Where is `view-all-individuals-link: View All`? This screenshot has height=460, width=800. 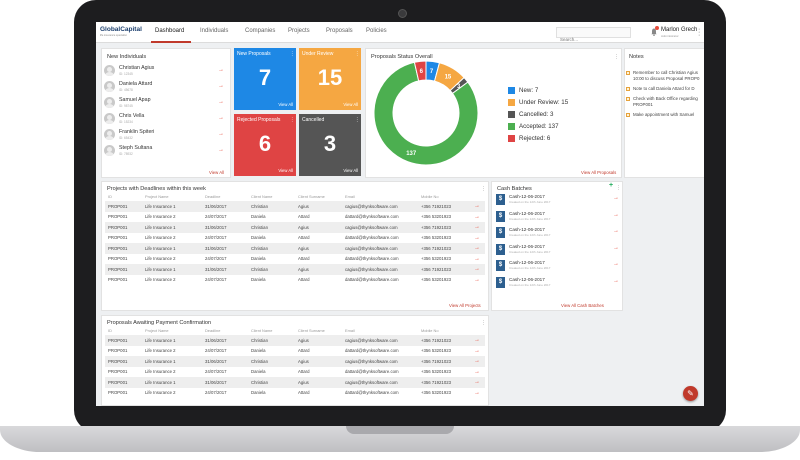 view-all-individuals-link: View All is located at coordinates (216, 172).